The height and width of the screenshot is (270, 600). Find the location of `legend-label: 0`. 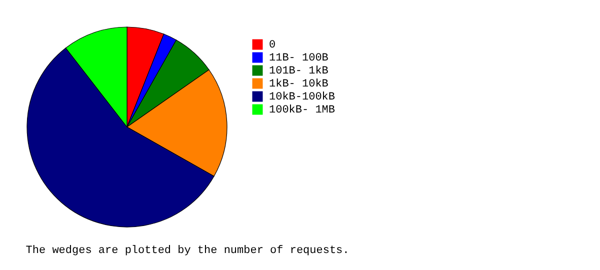

legend-label: 0 is located at coordinates (272, 46).